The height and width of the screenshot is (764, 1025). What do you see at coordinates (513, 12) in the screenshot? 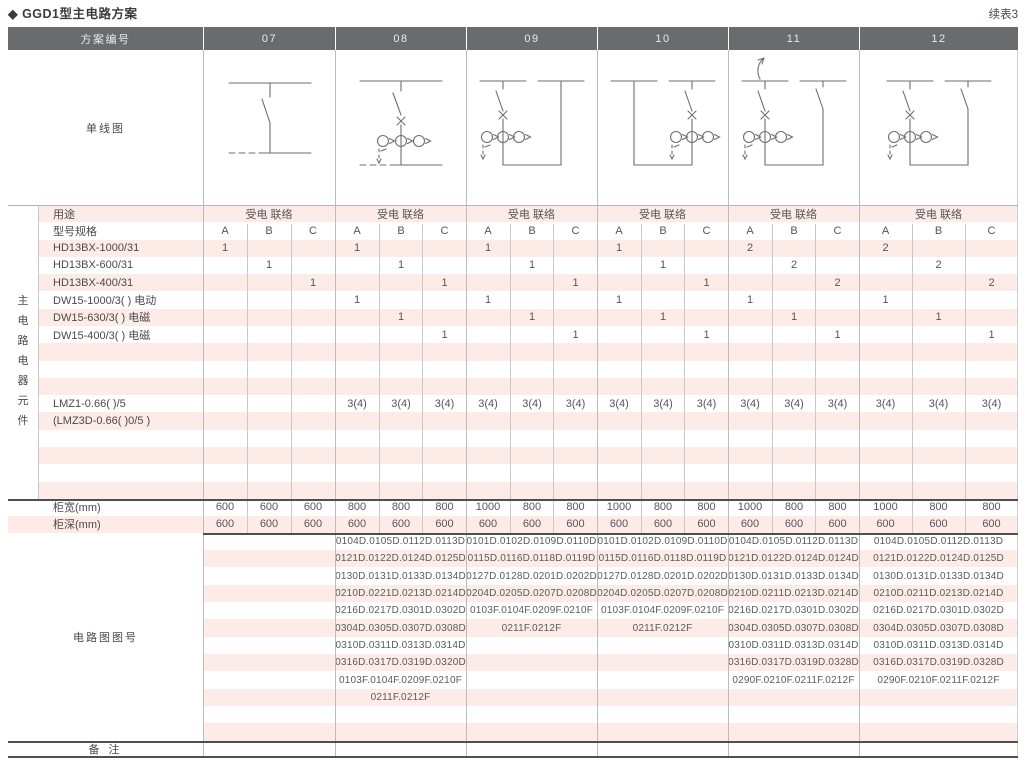
I see `title-bar: ◆ GGD1型主电路方案 续表3` at bounding box center [513, 12].